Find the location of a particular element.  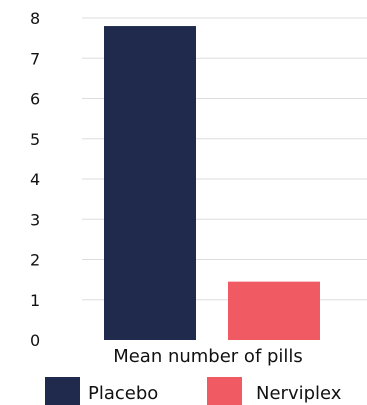

y-tick-label-2: 2 is located at coordinates (35, 260).